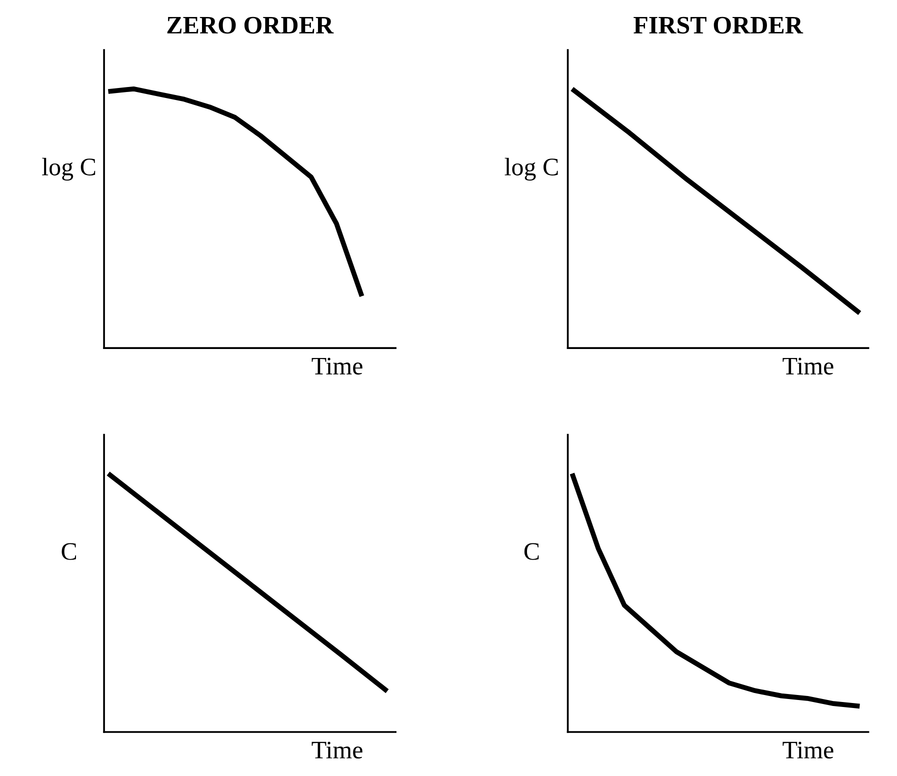  Describe the element at coordinates (719, 25) in the screenshot. I see `chart-title: FIRST ORDER` at that location.